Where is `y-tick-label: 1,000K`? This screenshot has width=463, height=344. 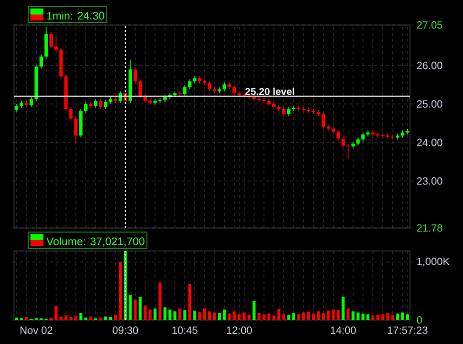 y-tick-label: 1,000K is located at coordinates (433, 262).